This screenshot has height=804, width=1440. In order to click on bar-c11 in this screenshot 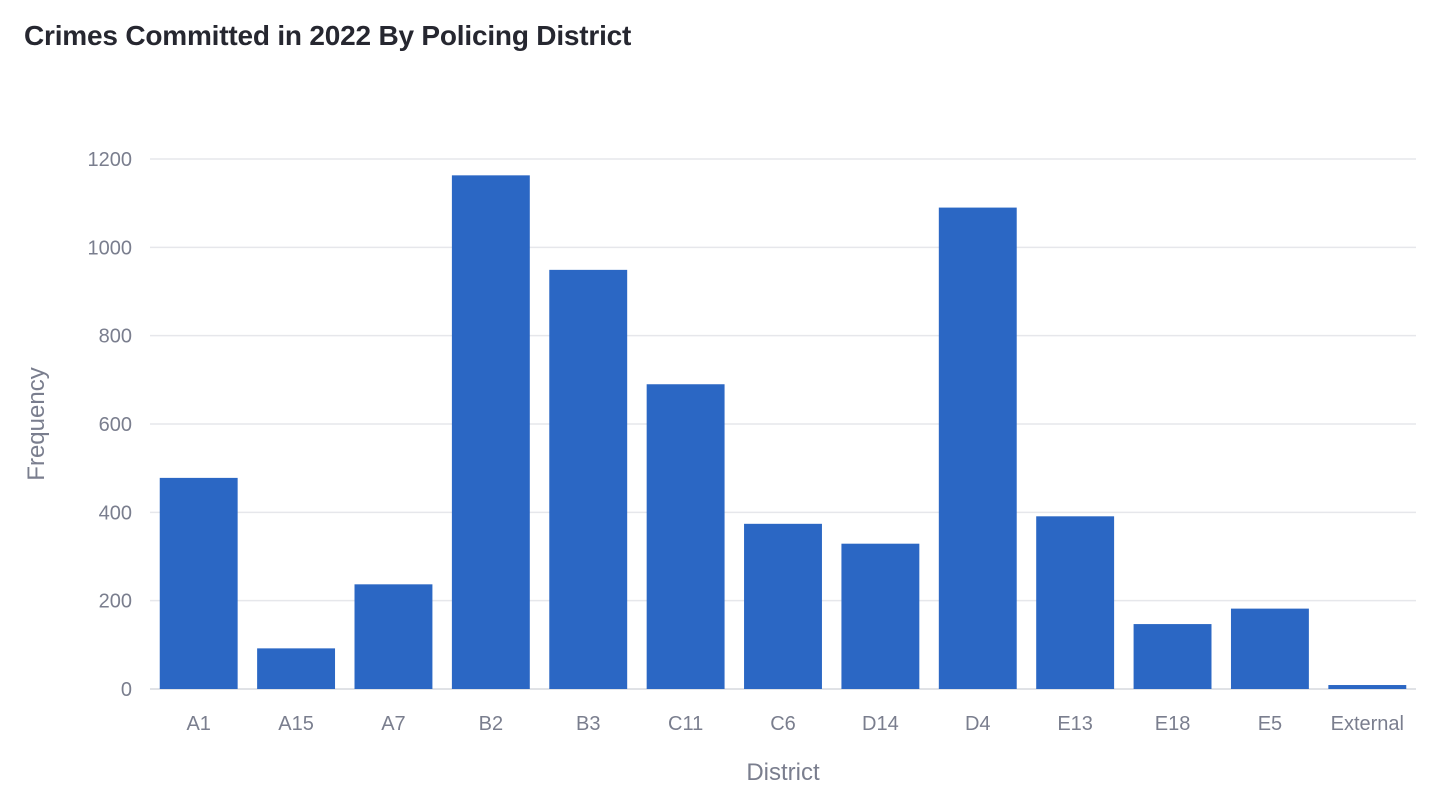, I will do `click(685, 536)`.